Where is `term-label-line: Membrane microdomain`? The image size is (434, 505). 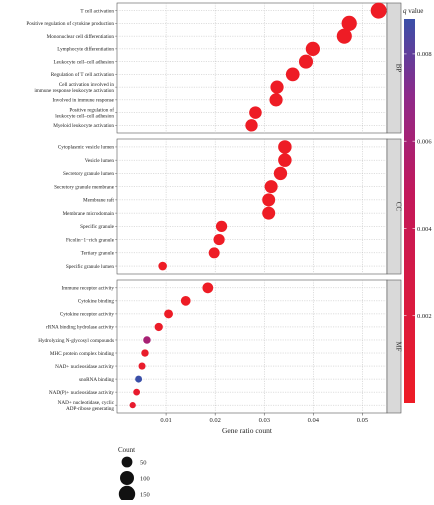
term-label-line: Membrane microdomain is located at coordinates (89, 214).